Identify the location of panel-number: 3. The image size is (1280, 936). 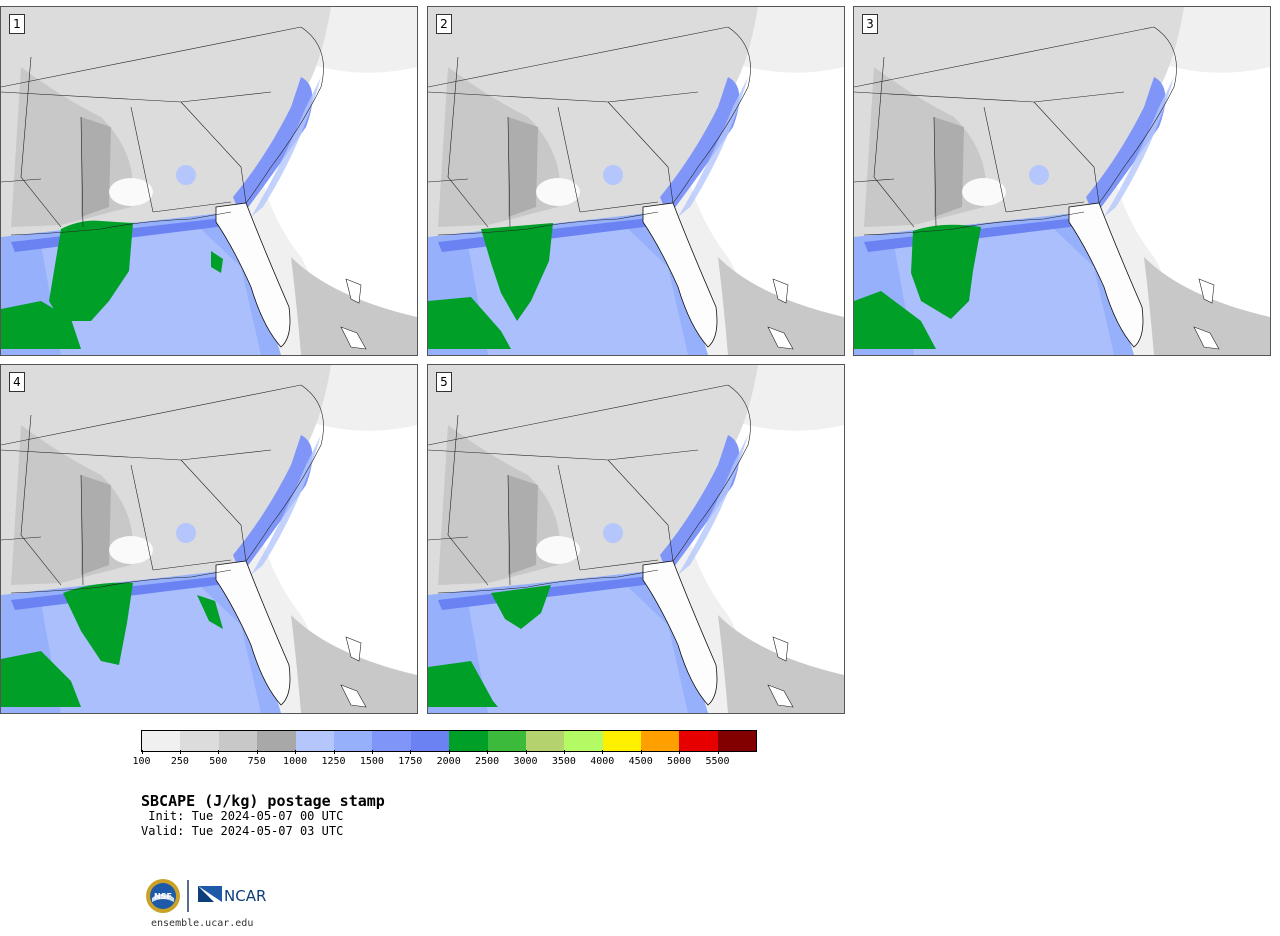
(870, 24).